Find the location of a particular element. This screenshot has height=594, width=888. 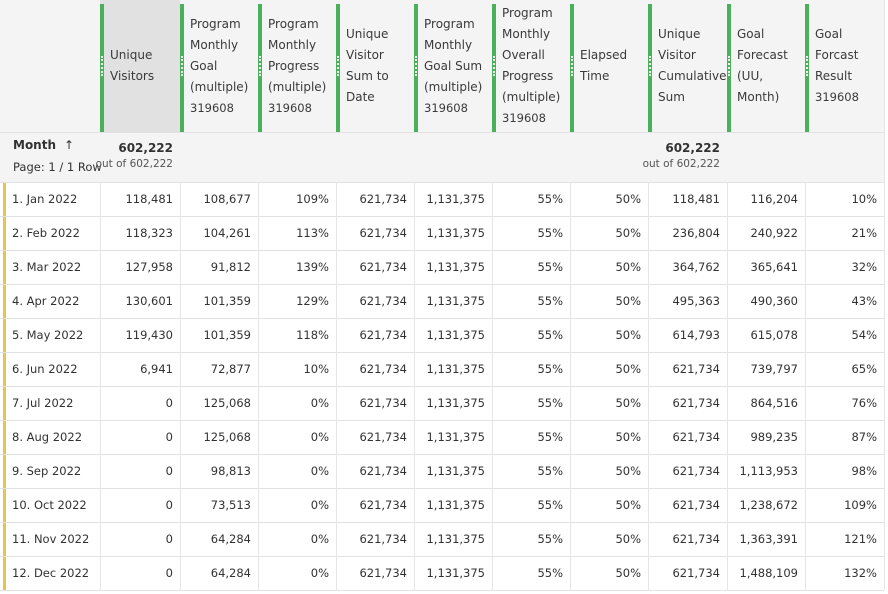

column-title: Program Monthly Progress (multiple) is located at coordinates (297, 55).